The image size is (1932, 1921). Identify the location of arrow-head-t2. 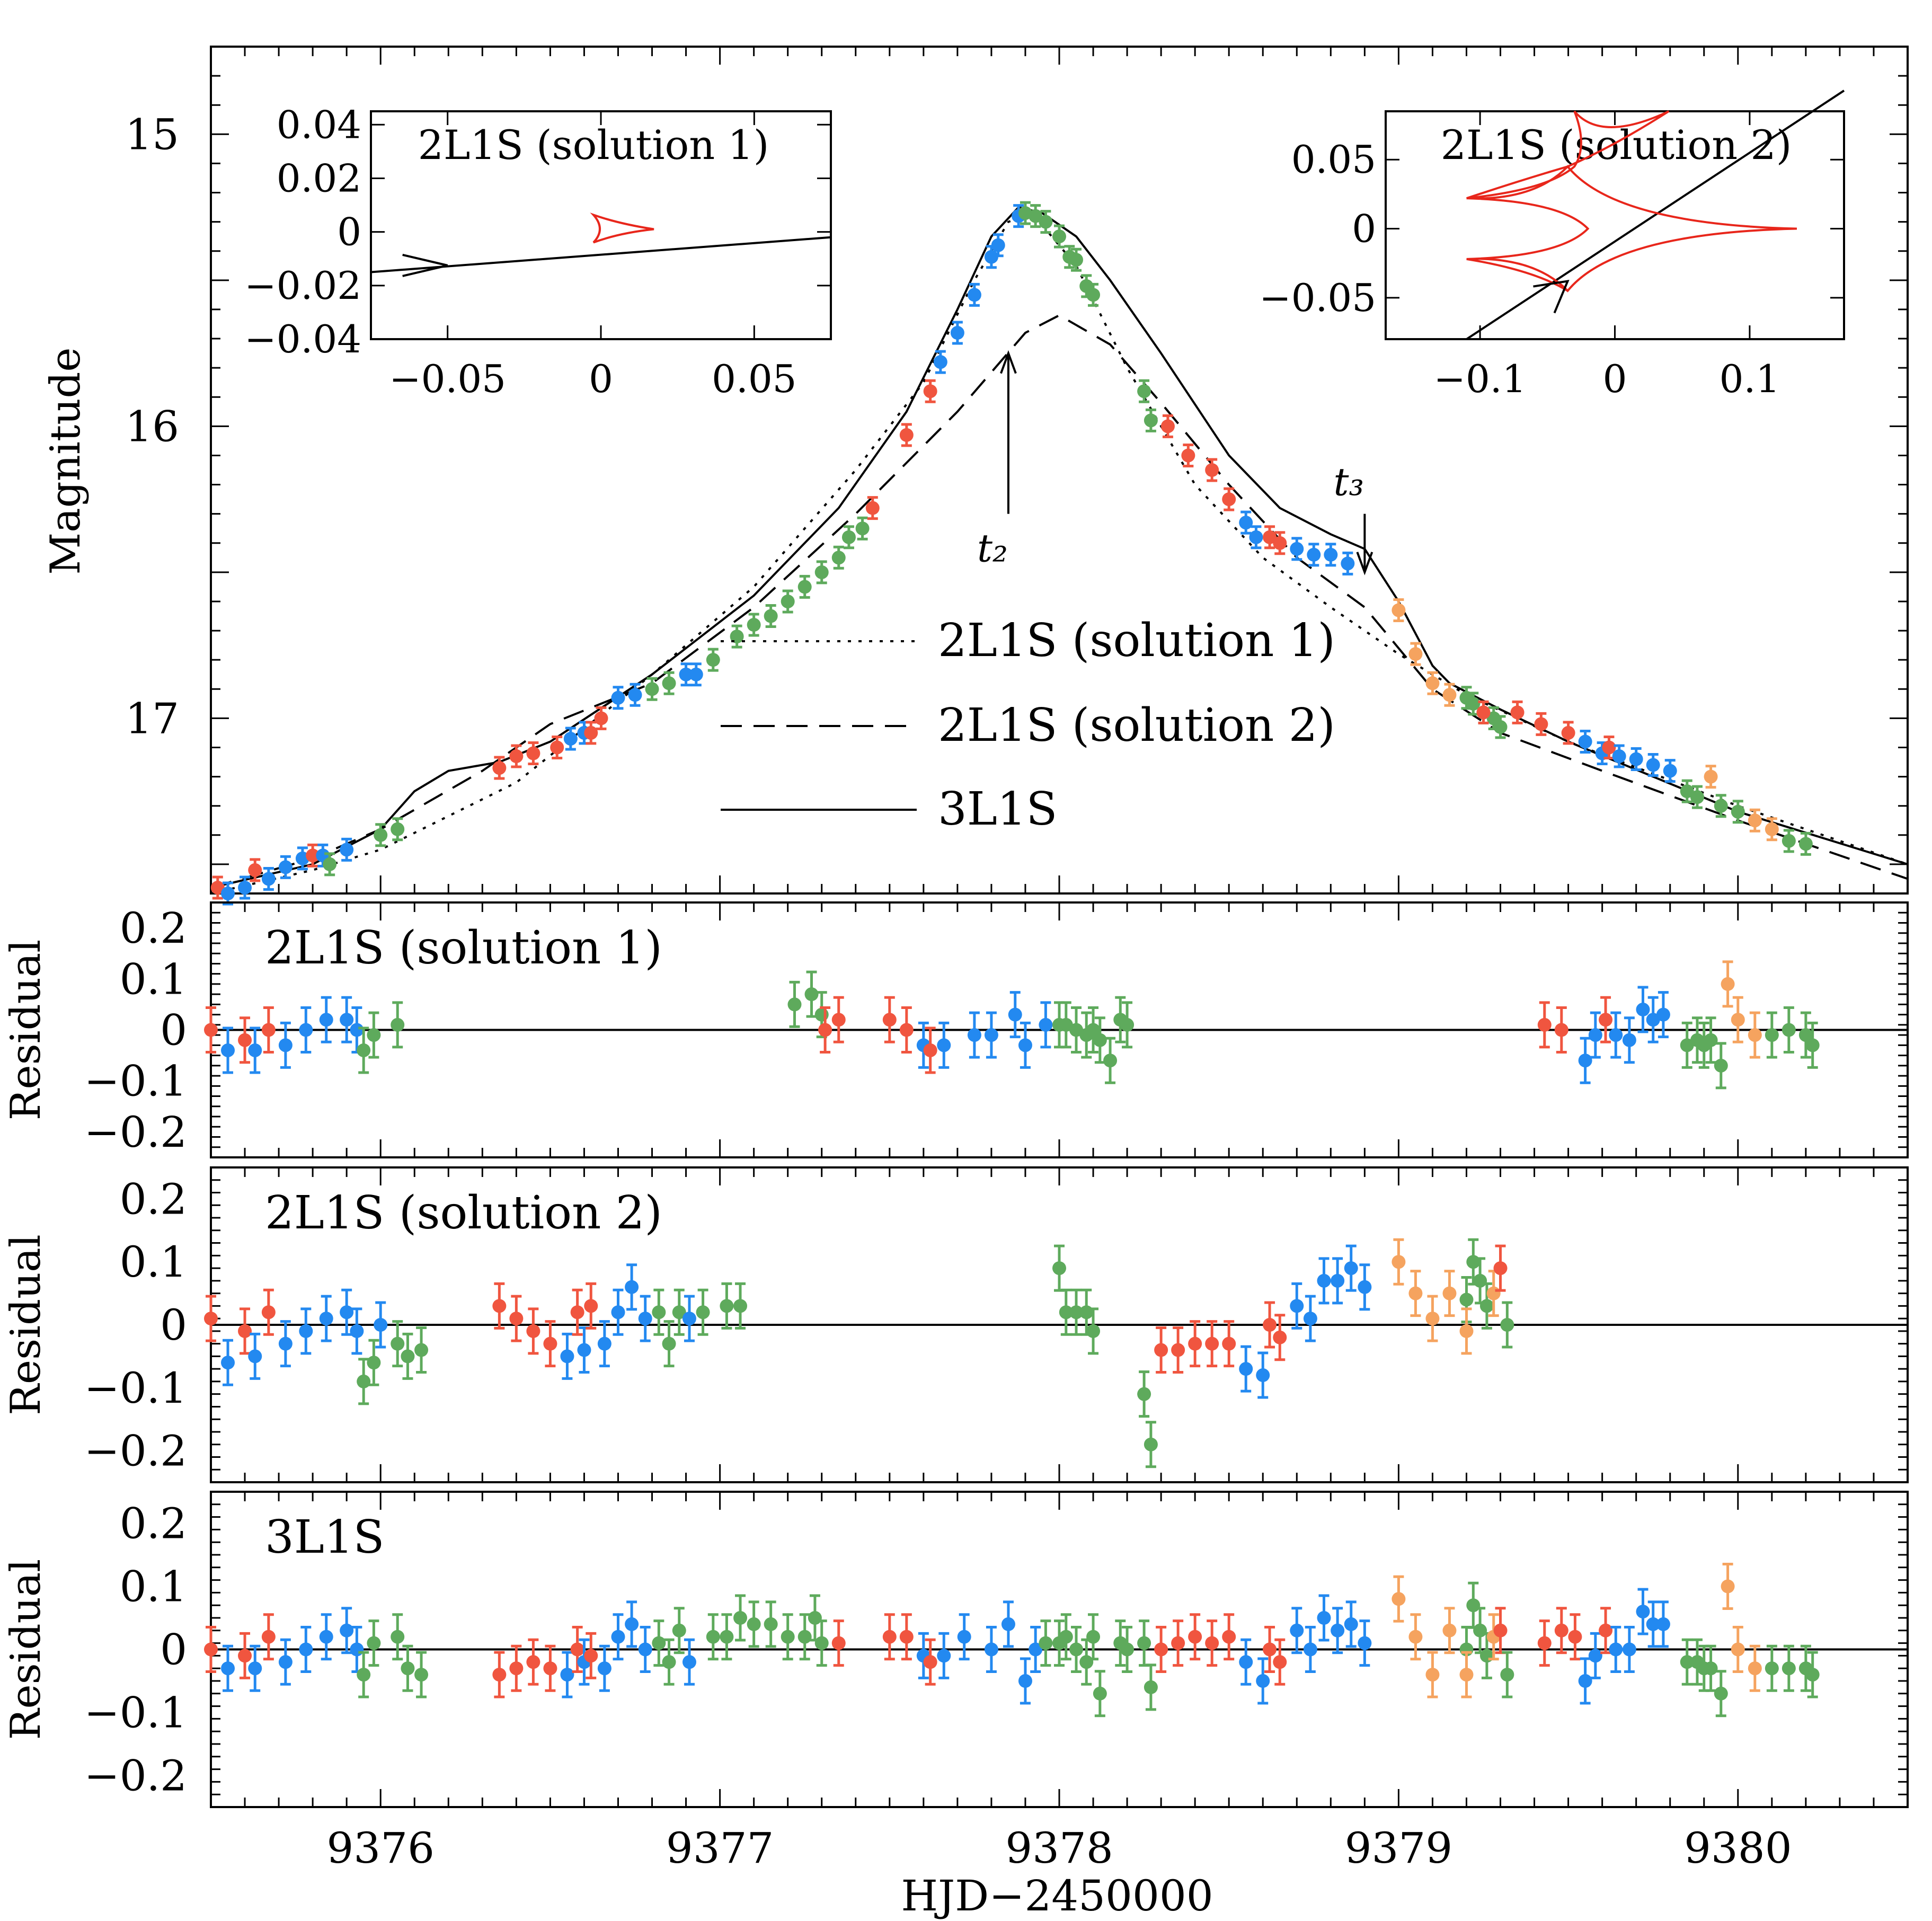
(1009, 362).